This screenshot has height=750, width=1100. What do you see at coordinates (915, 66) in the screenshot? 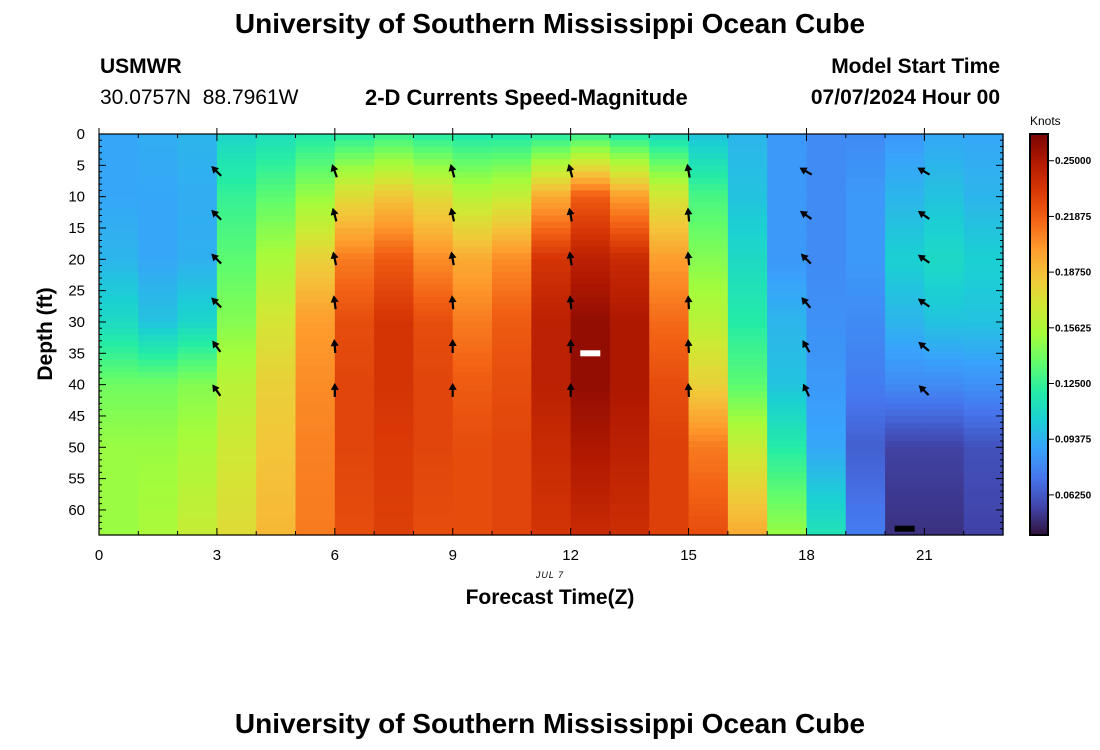
I see `model-start-label: Model Start Time` at bounding box center [915, 66].